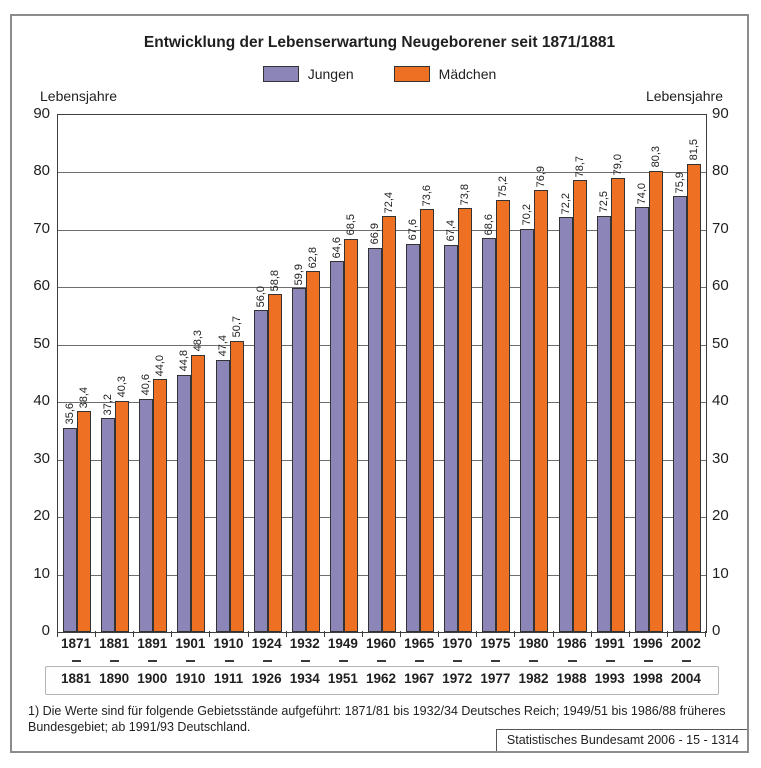 This screenshot has height=768, width=761. Describe the element at coordinates (693, 150) in the screenshot. I see `bar-value-label: 81,5` at that location.